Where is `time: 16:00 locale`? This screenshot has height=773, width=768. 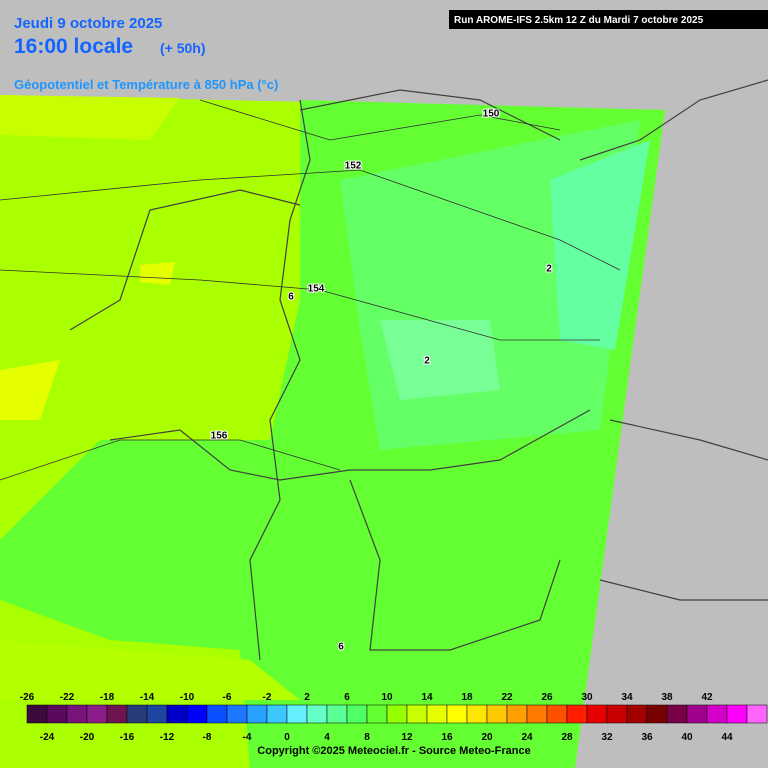 time: 16:00 locale is located at coordinates (73, 46).